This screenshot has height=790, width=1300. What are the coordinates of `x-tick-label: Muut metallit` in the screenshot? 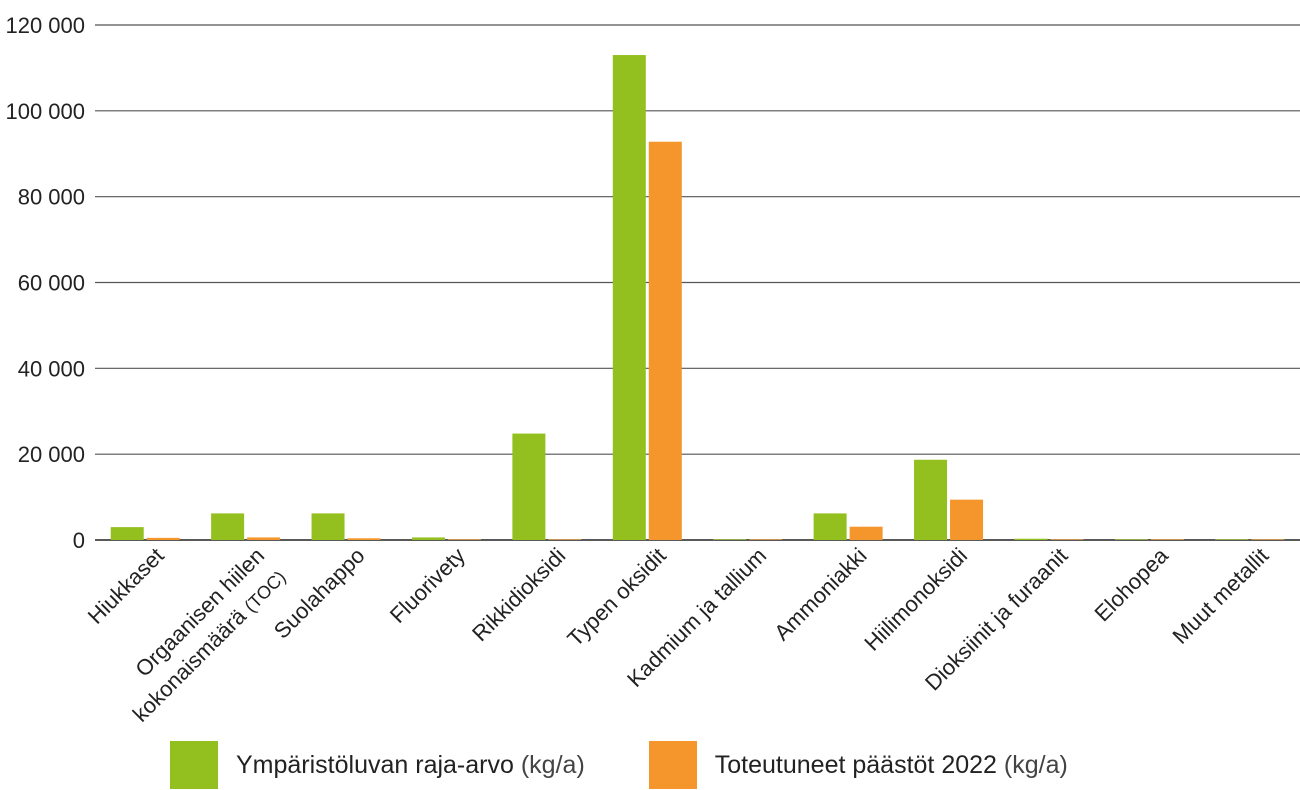 It's located at (1220, 596).